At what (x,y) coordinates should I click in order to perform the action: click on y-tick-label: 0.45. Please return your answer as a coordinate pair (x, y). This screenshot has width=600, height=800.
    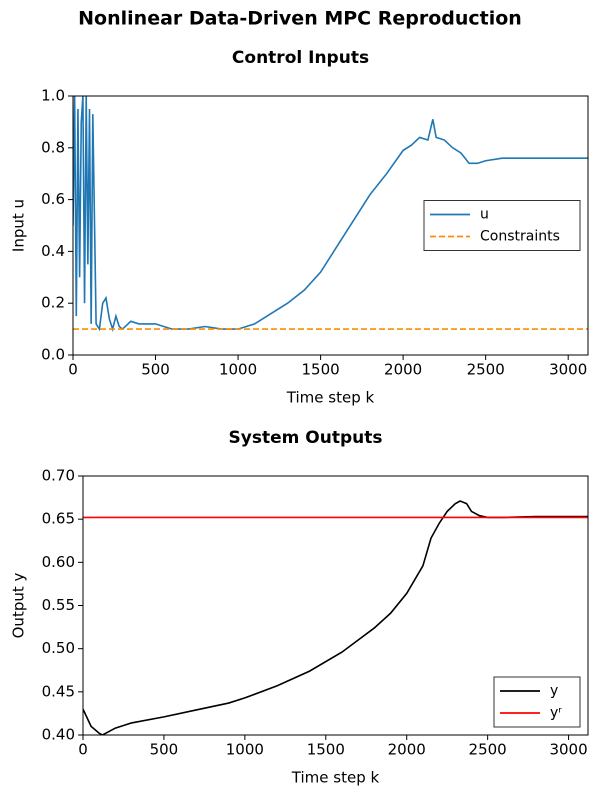
    Looking at the image, I should click on (58, 691).